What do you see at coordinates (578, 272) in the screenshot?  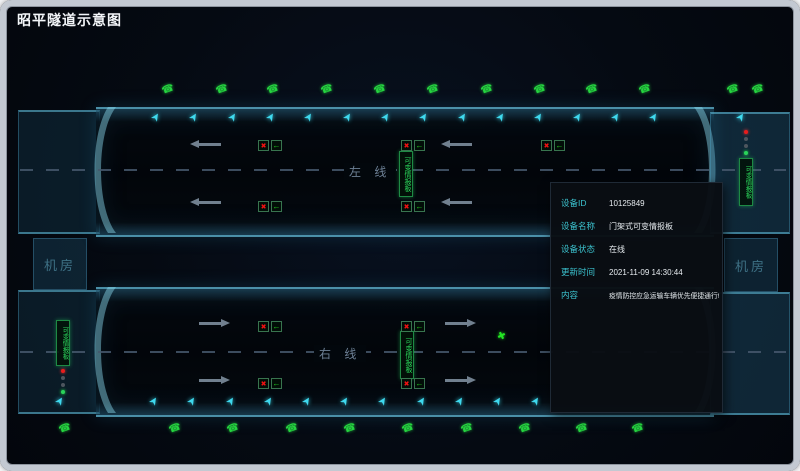 I see `field-label: 更新时间` at bounding box center [578, 272].